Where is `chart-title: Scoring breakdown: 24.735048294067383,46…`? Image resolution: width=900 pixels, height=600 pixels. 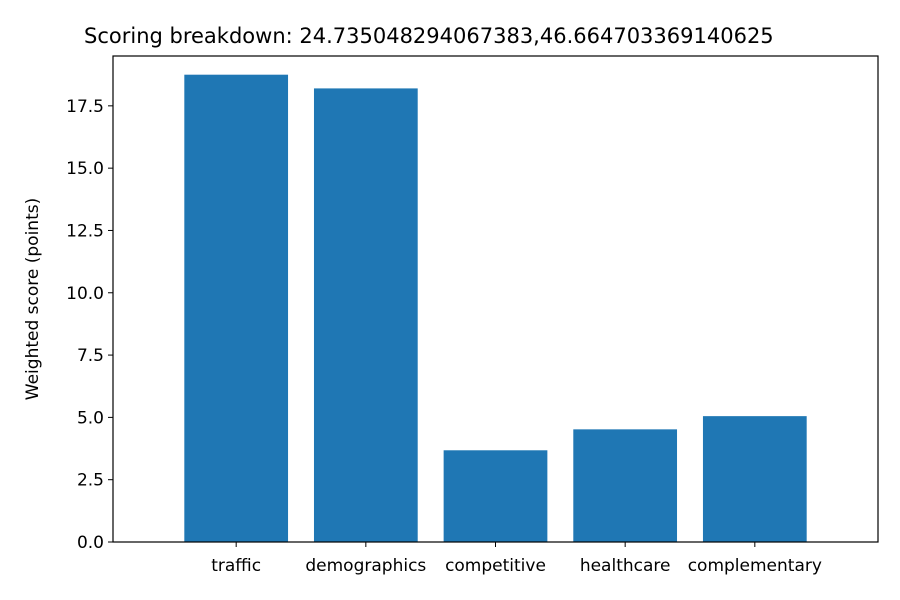 chart-title: Scoring breakdown: 24.735048294067383,46… is located at coordinates (429, 36).